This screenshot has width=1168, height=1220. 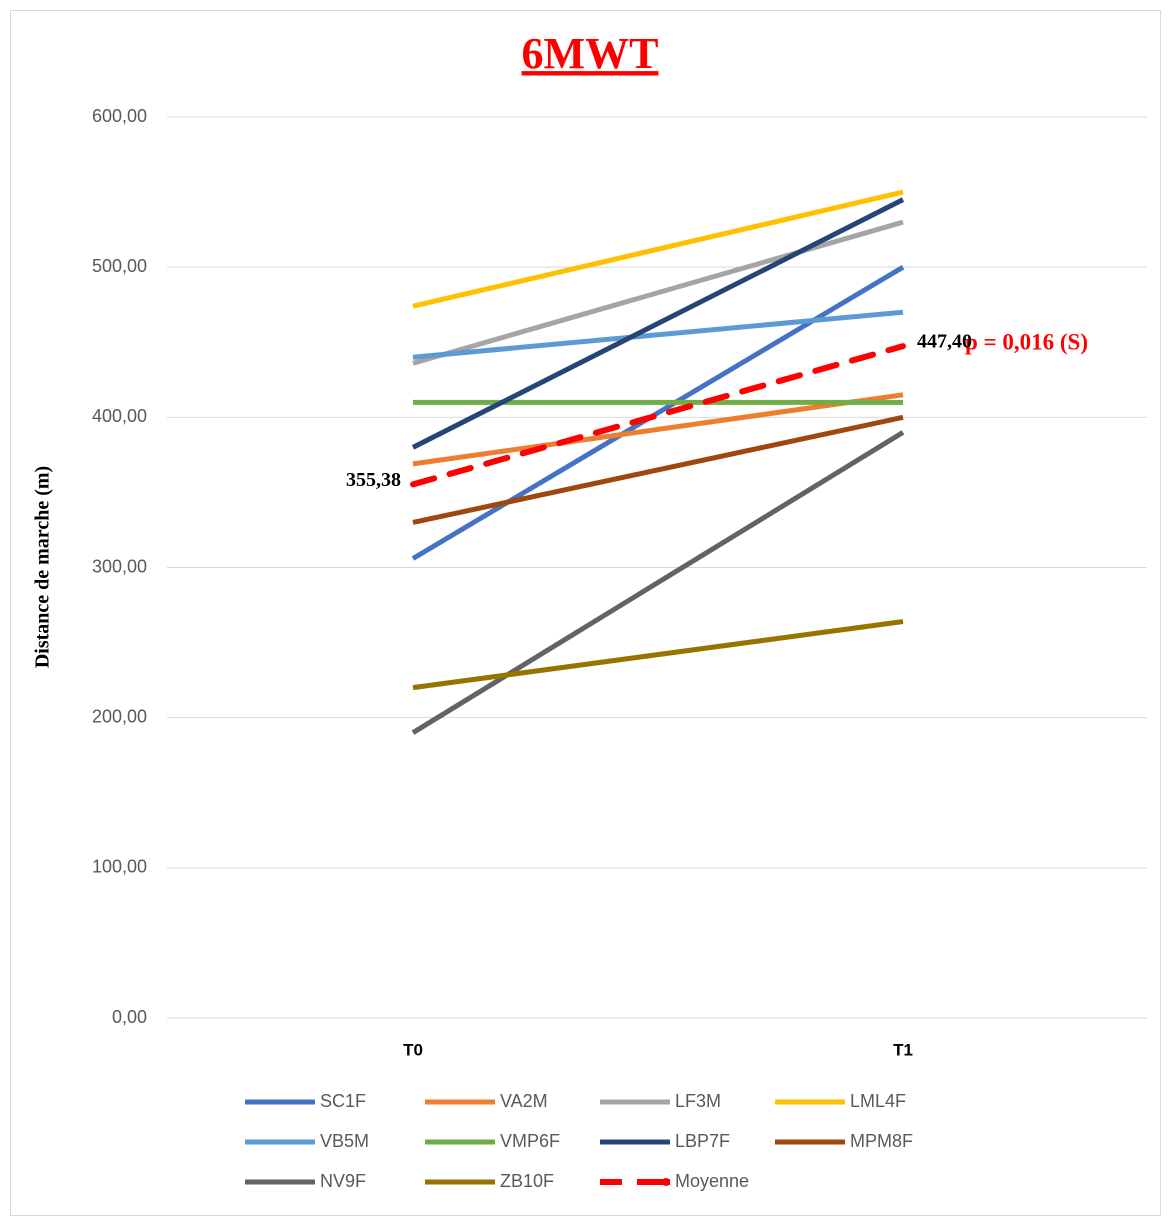 I want to click on y-tick-label: 300,00, so click(x=119, y=566).